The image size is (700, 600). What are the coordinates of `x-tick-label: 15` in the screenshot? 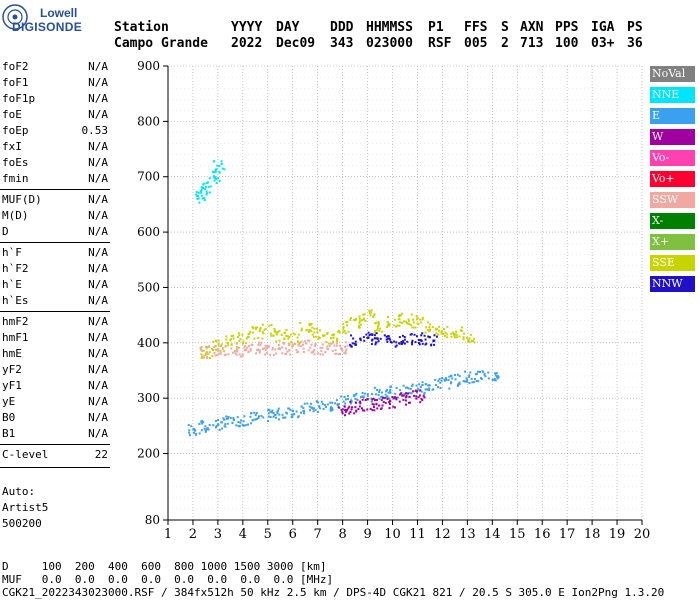 It's located at (517, 534).